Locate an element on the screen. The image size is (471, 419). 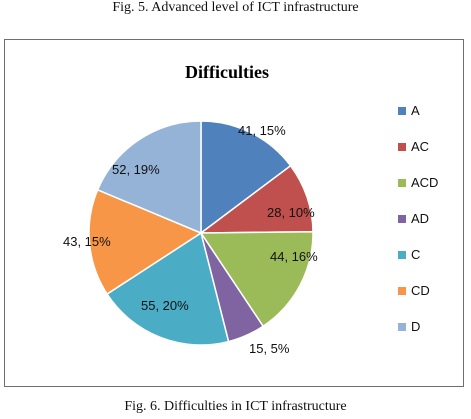
pie-slice-c is located at coordinates (168, 288).